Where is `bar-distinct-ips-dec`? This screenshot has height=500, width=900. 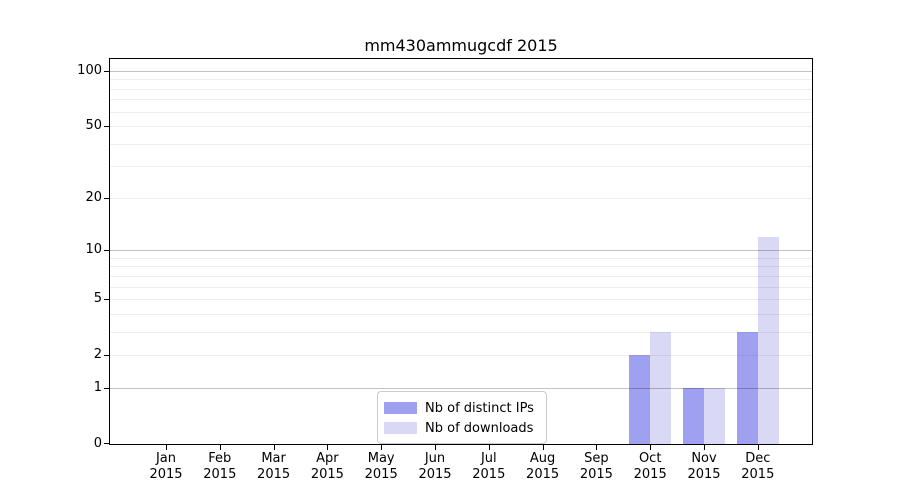
bar-distinct-ips-dec is located at coordinates (747, 387).